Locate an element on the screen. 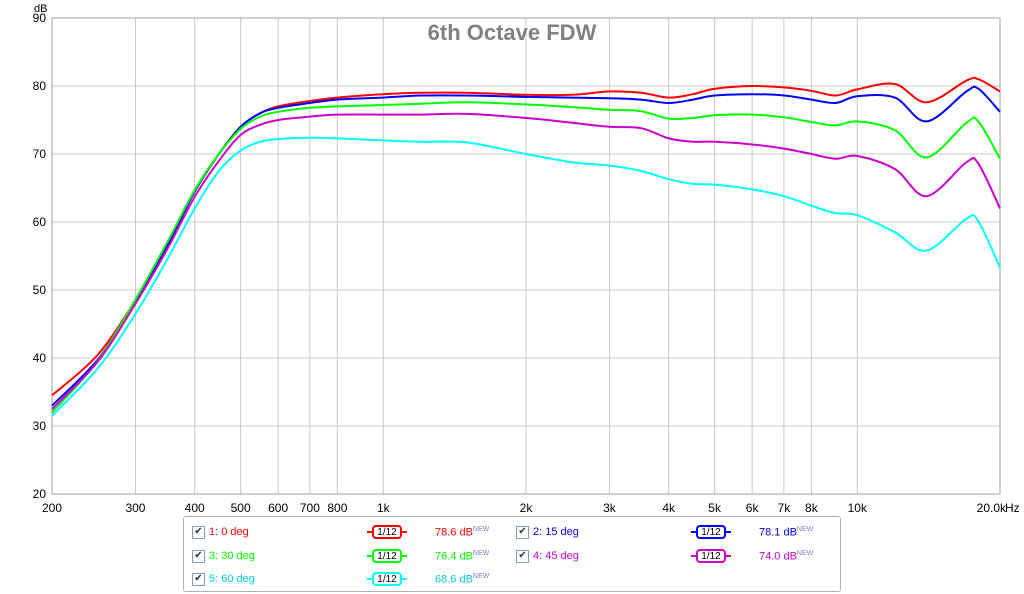  x-tick-label: 600 is located at coordinates (278, 508).